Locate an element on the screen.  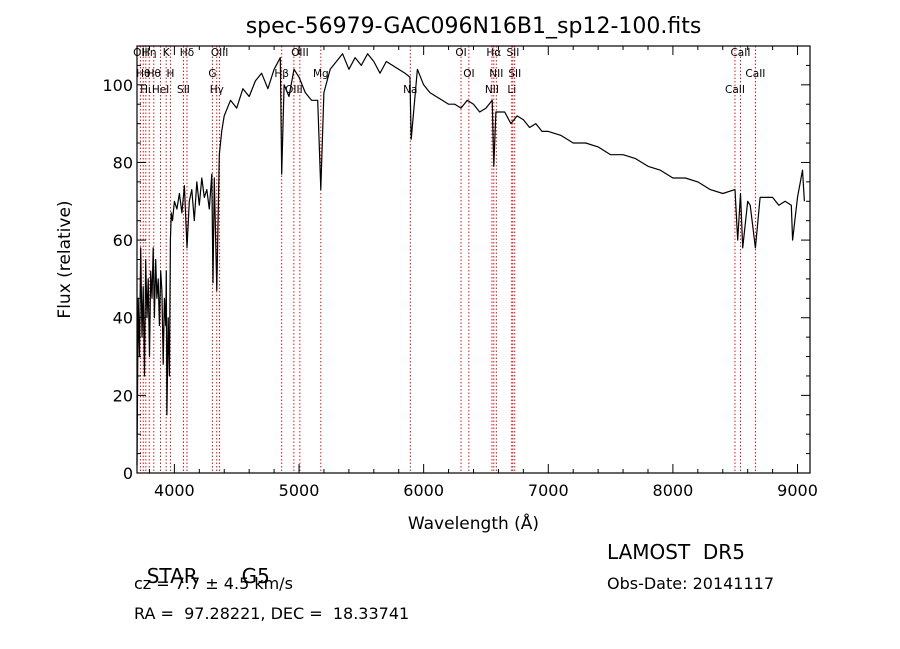
object-class: STAR G5 is located at coordinates (202, 564).